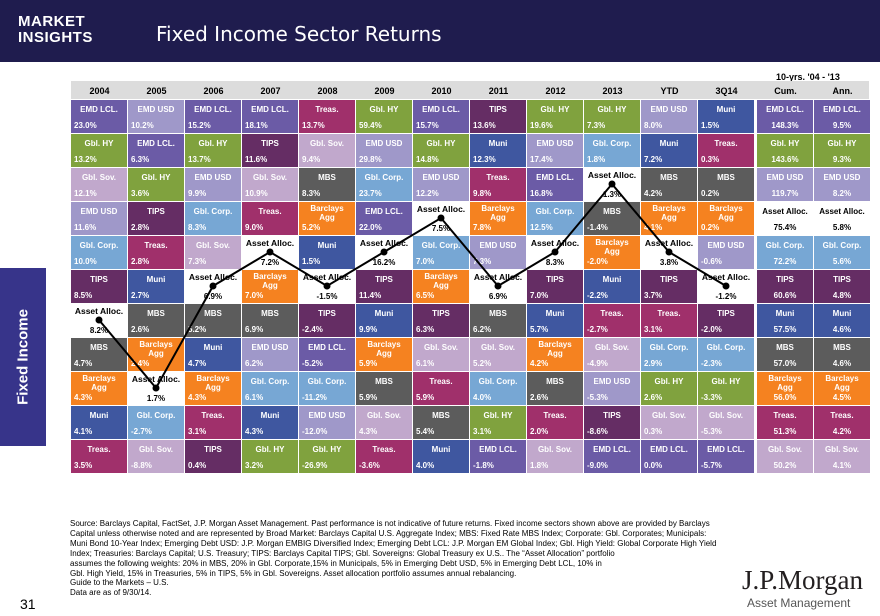 Image resolution: width=880 pixels, height=616 pixels. I want to click on sector-cell: Asset Alloc. 6.9%, so click(213, 286).